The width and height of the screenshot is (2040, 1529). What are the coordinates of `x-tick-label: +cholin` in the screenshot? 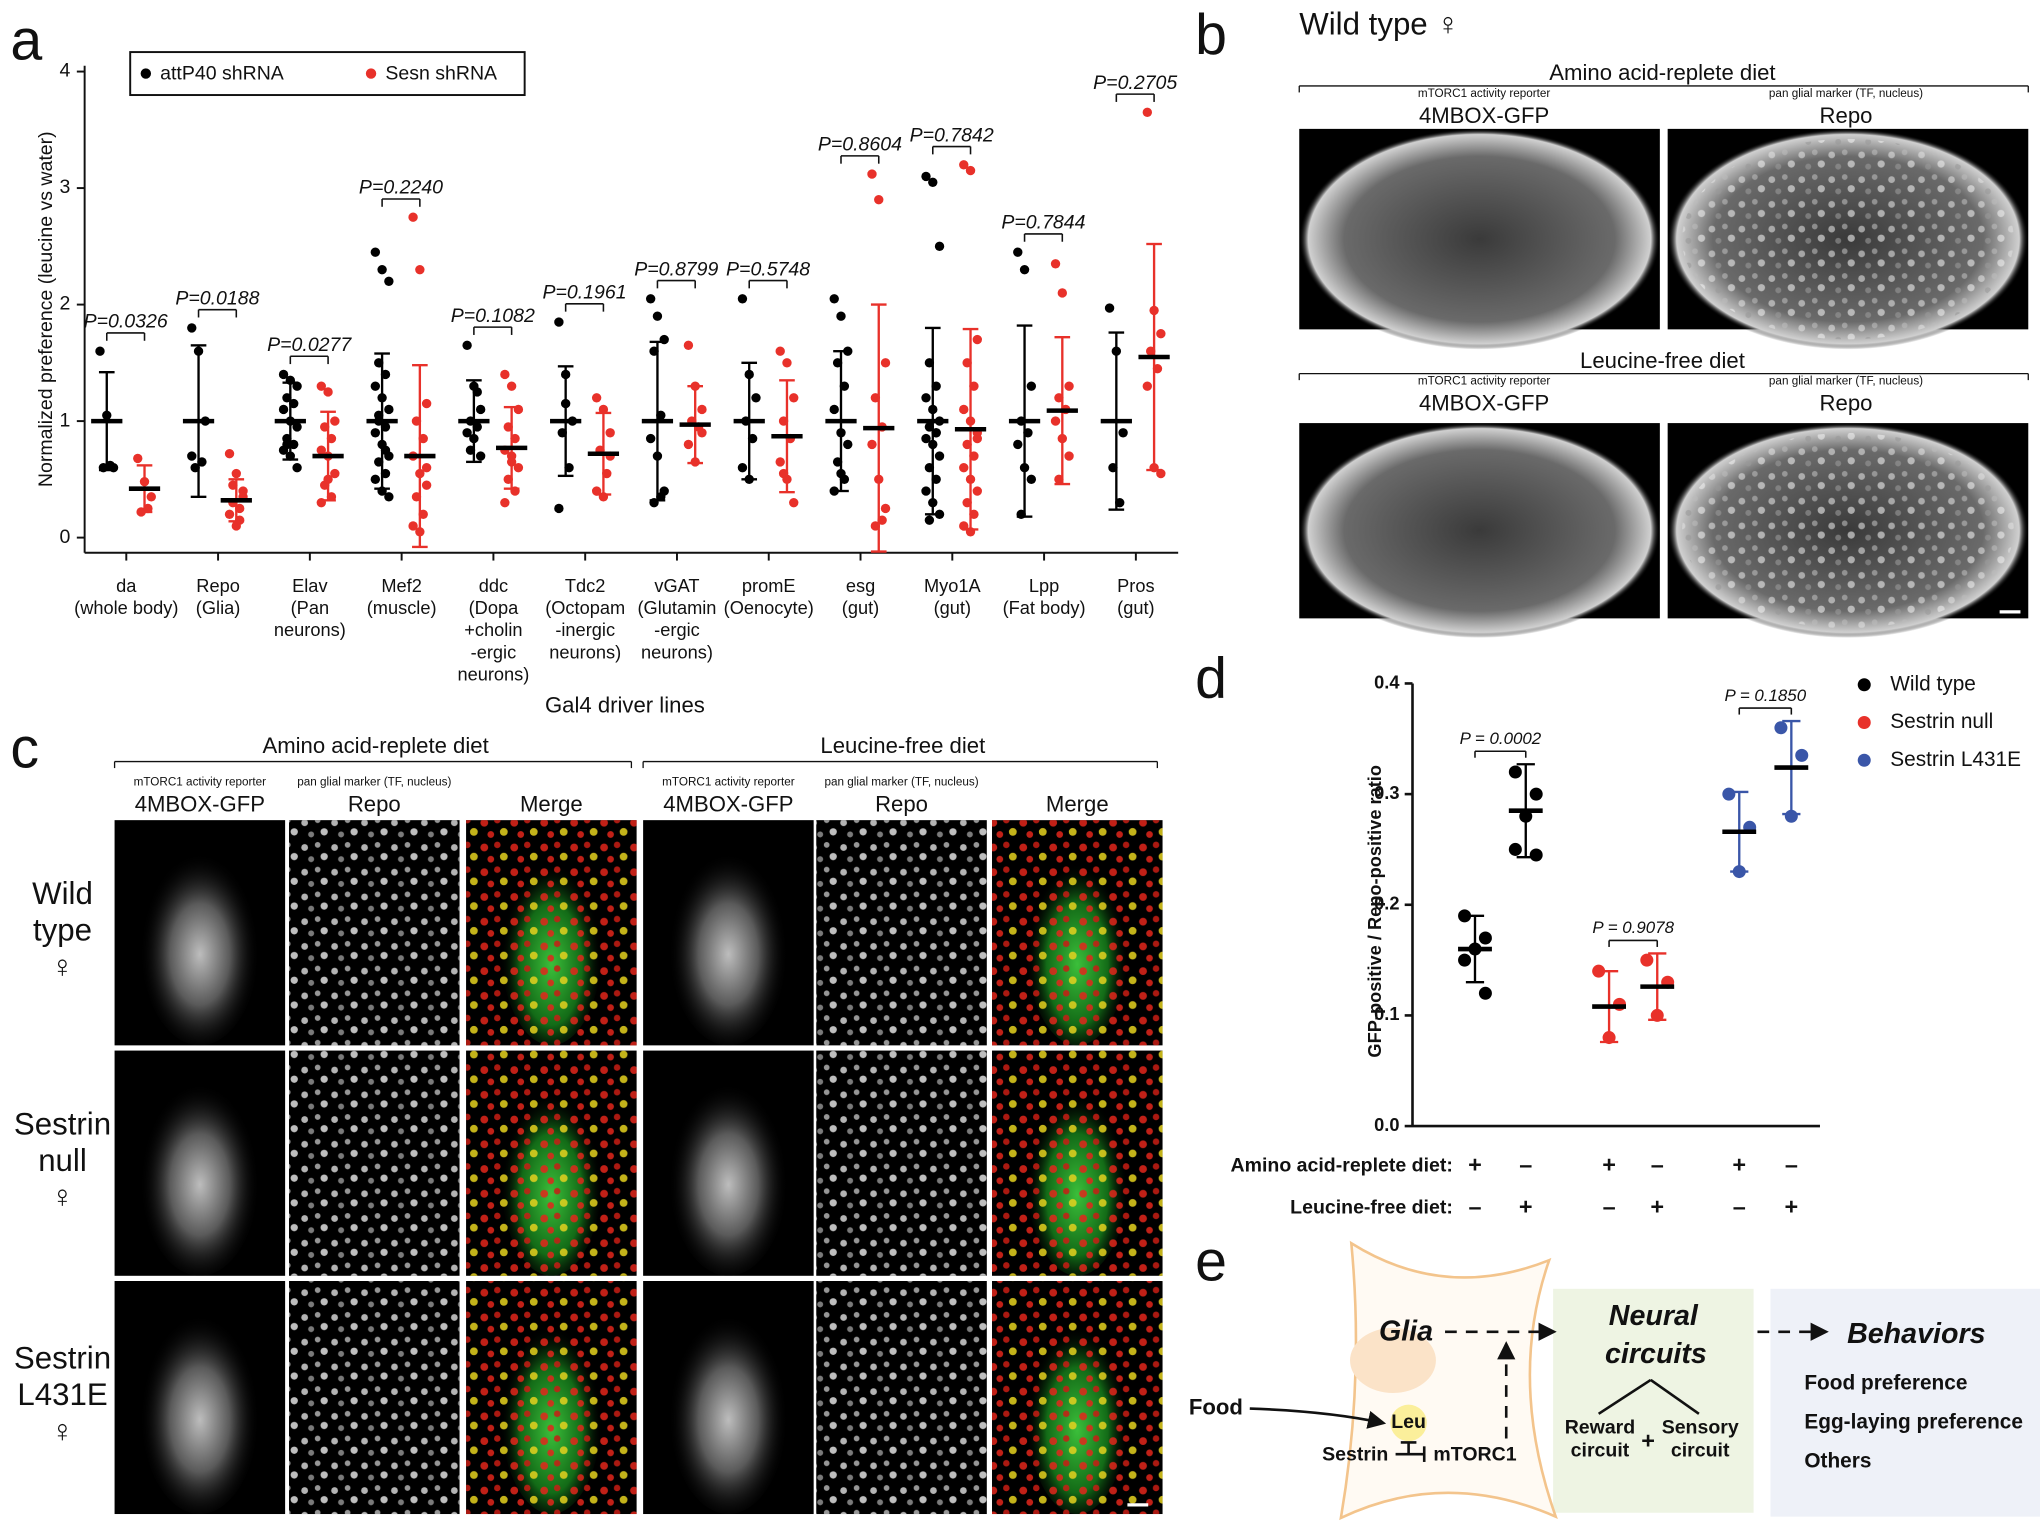 It's located at (493, 630).